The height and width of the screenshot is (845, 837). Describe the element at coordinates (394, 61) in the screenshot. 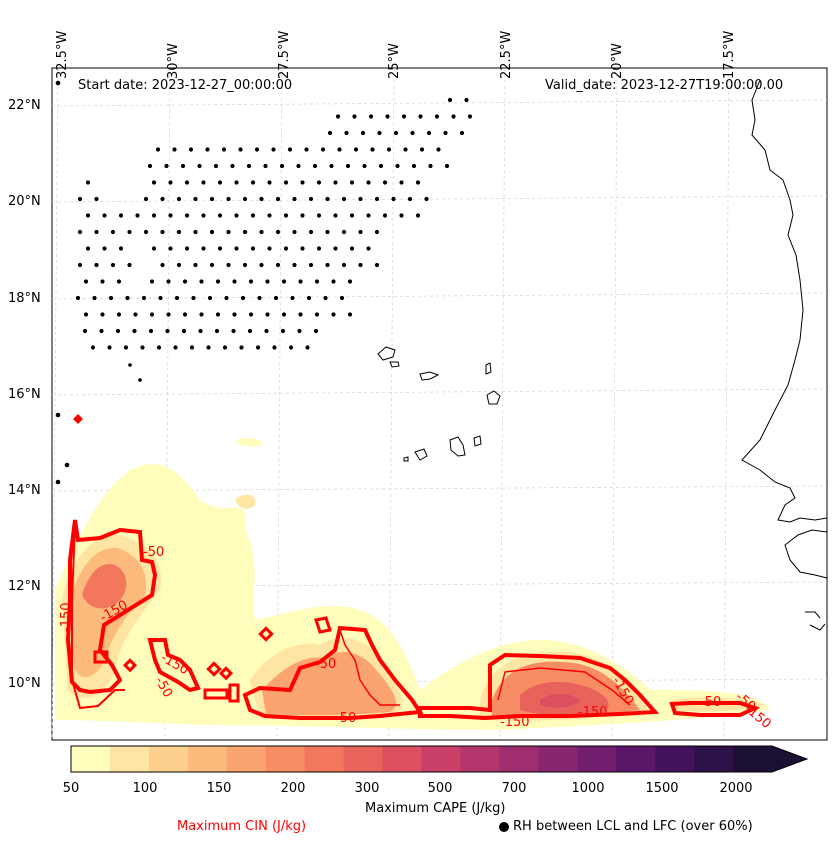

I see `lon-label-25: 25°W` at that location.